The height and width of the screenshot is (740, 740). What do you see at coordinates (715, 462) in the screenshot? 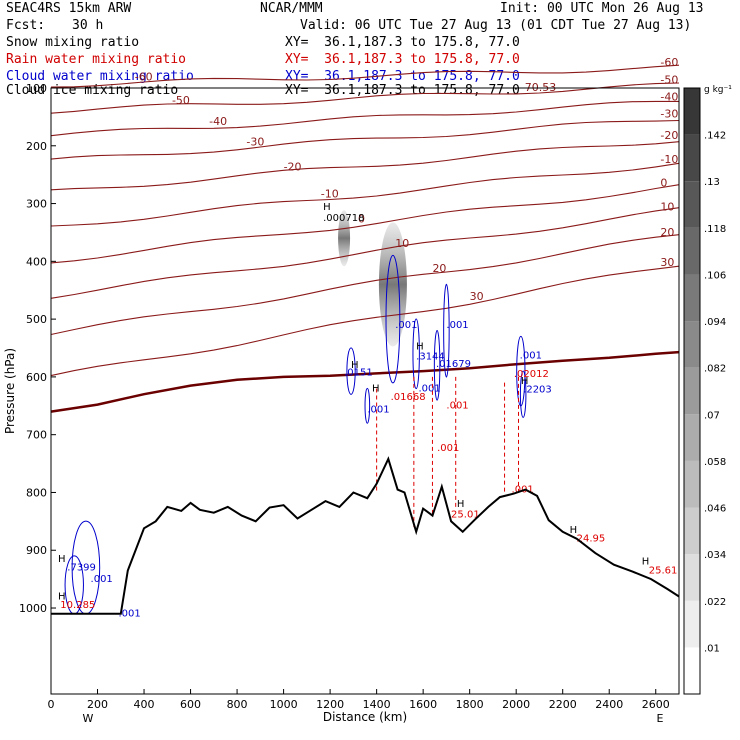
I see `colorbar-tick-label: .058` at bounding box center [715, 462].